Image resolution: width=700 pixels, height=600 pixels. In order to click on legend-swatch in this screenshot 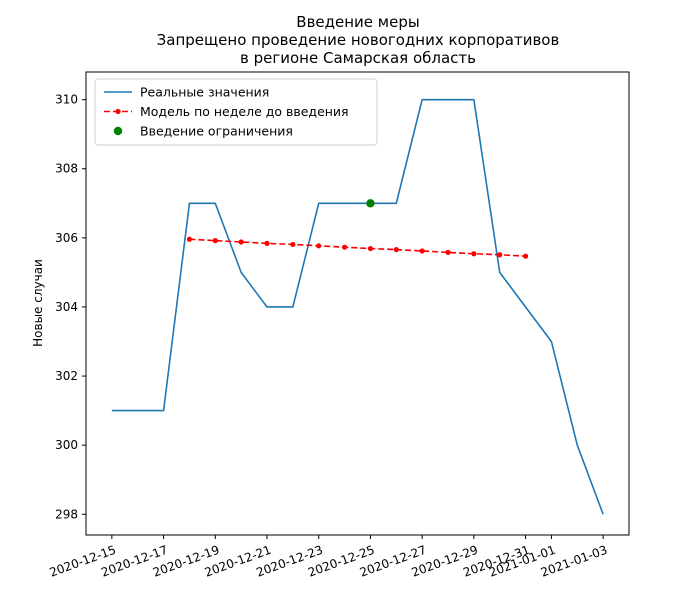, I will do `click(118, 131)`.